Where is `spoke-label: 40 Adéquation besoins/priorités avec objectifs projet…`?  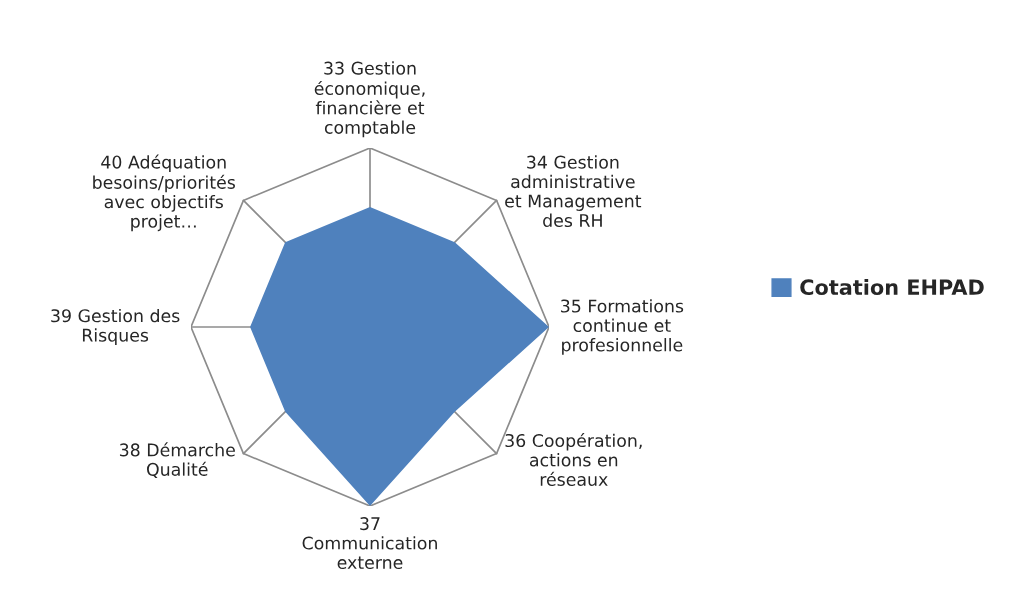
spoke-label: 40 Adéquation besoins/priorités avec objectifs projet… is located at coordinates (164, 193).